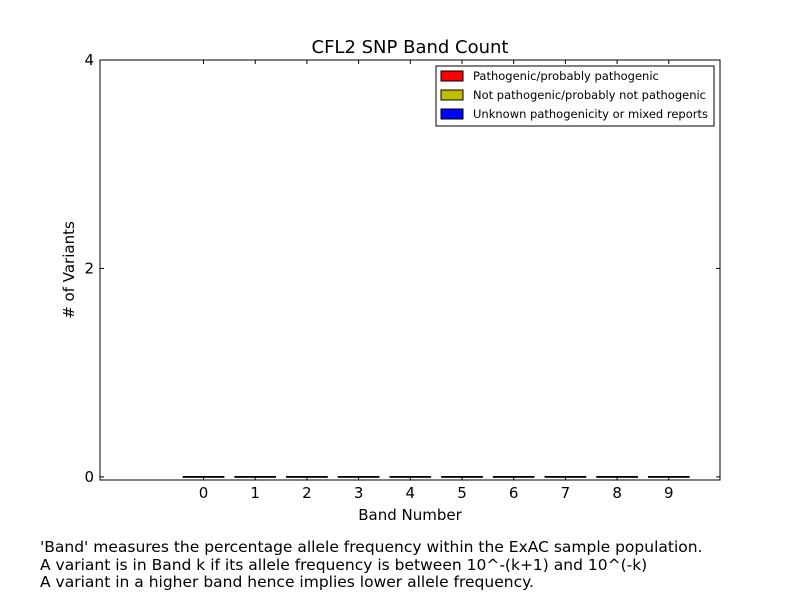  What do you see at coordinates (255, 493) in the screenshot?
I see `x-tick-label: 1` at bounding box center [255, 493].